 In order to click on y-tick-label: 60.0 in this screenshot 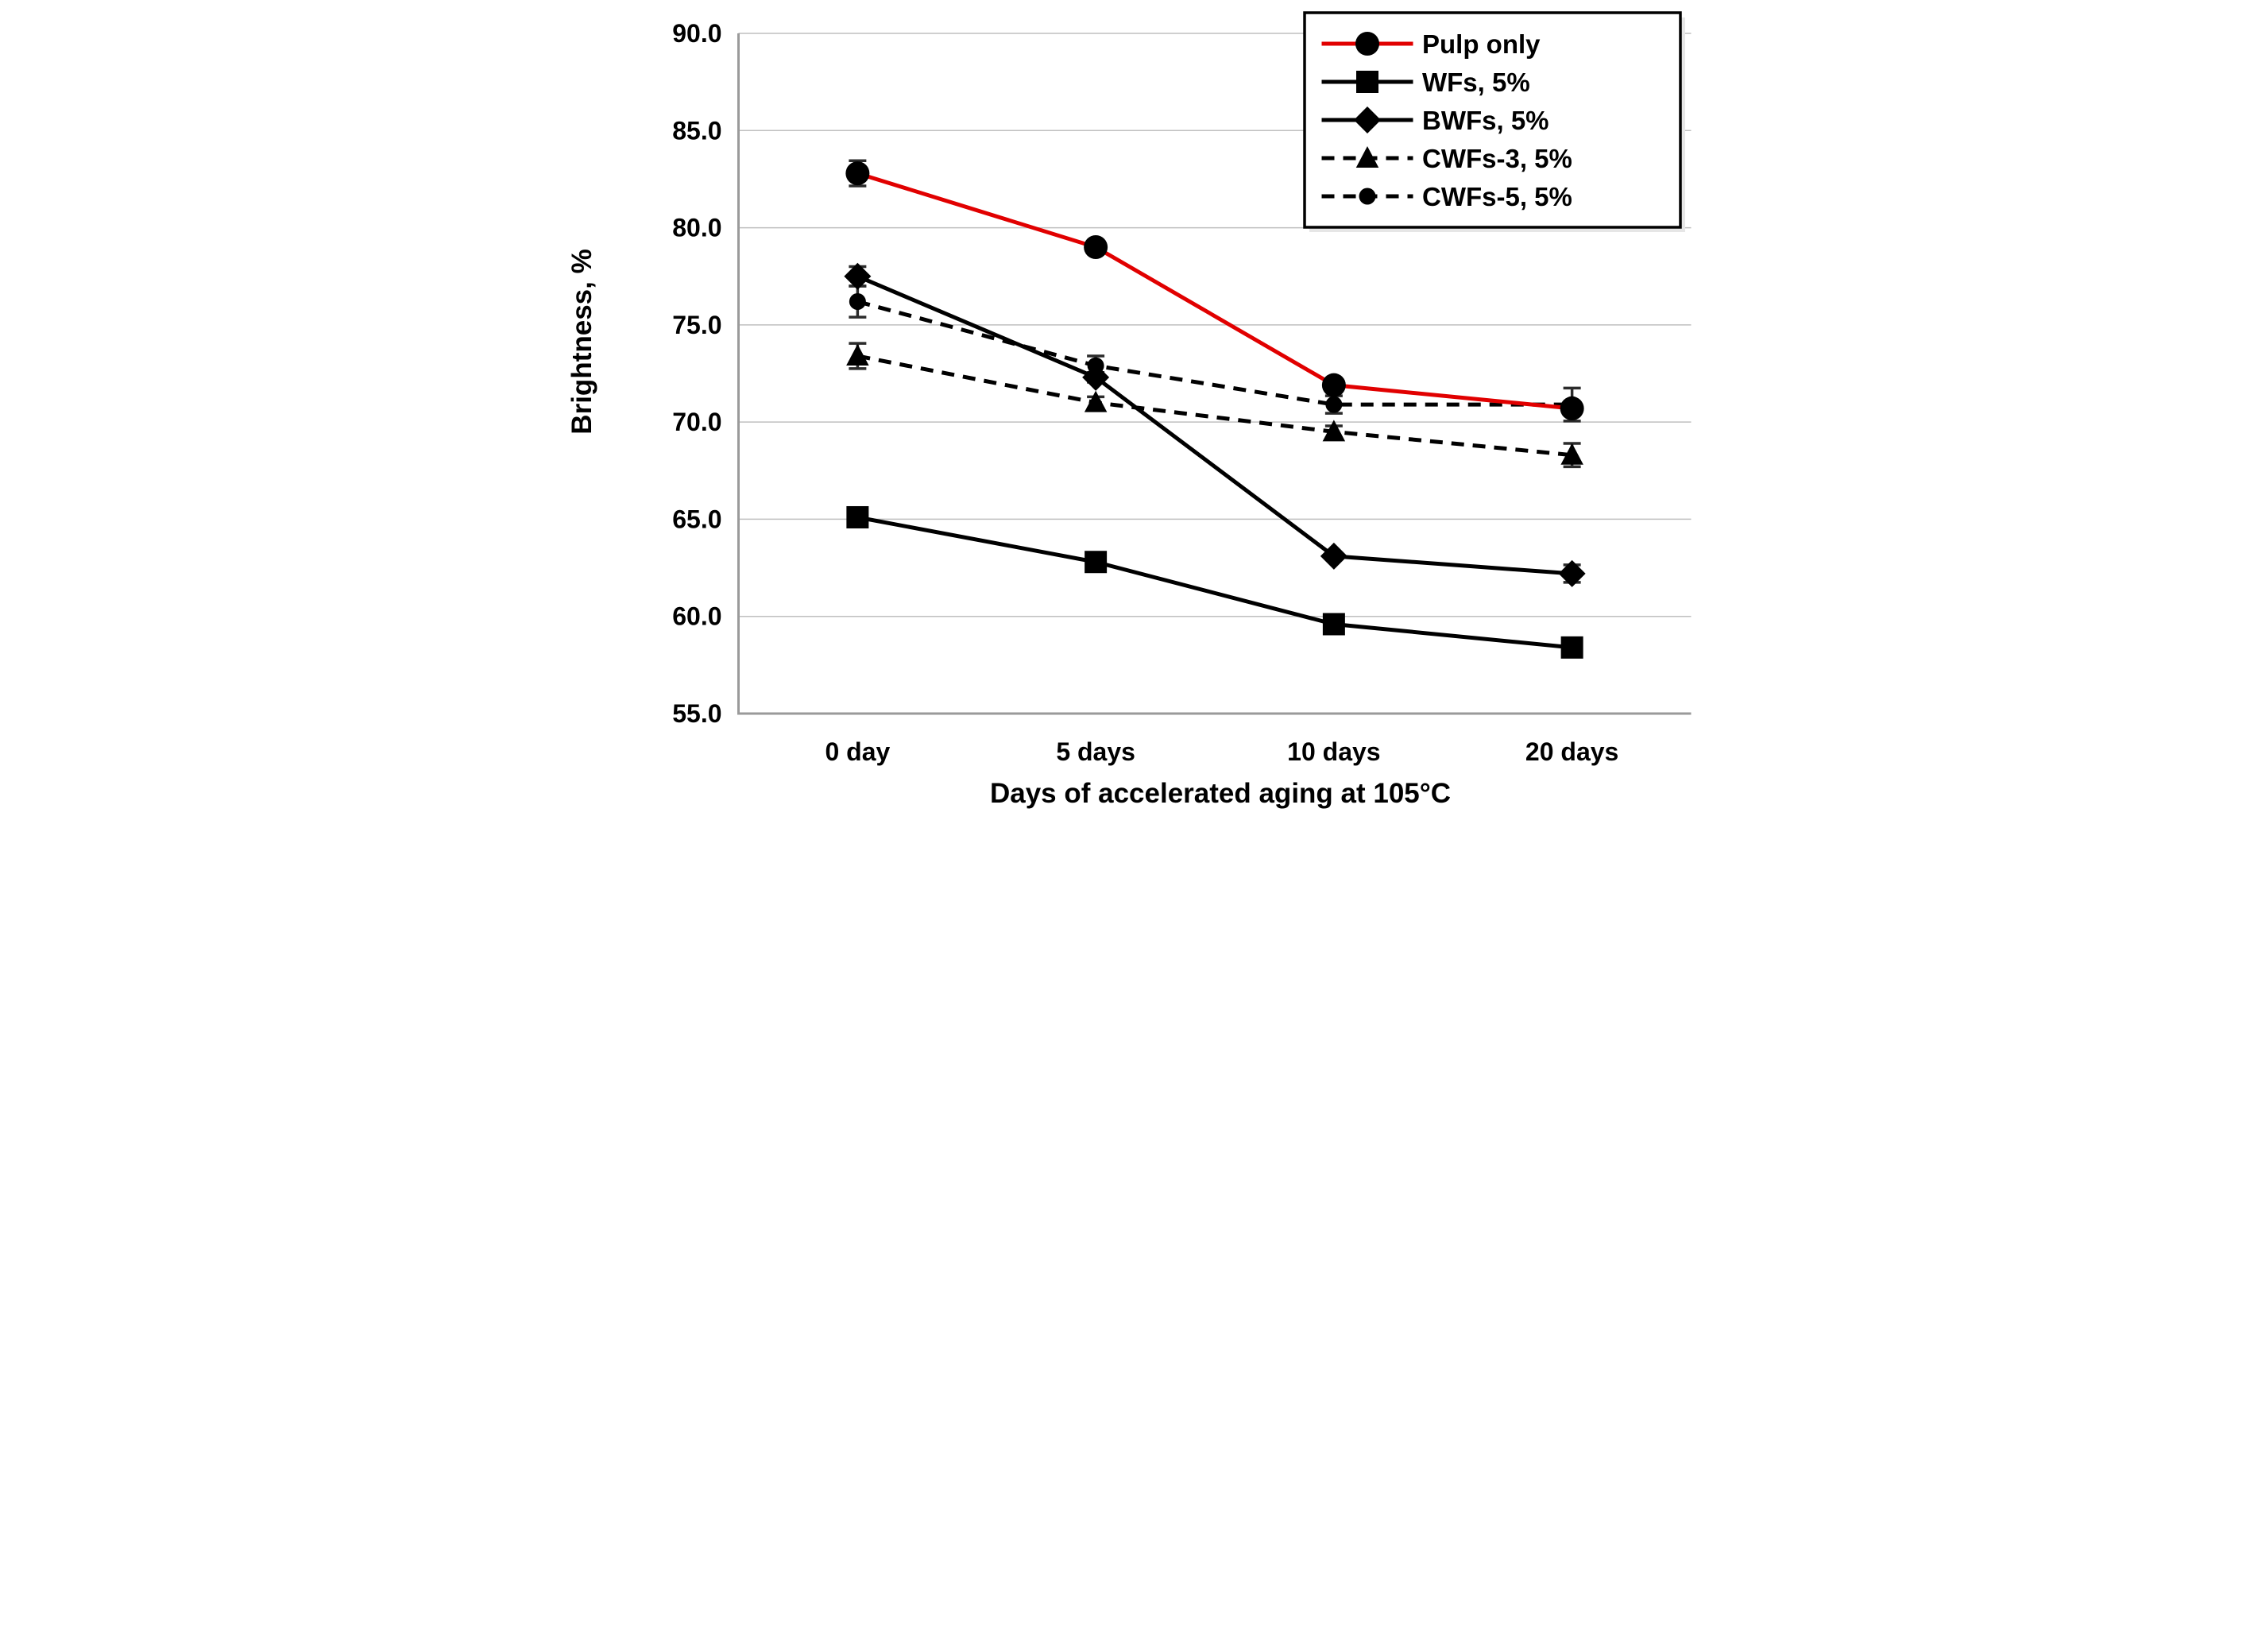, I will do `click(697, 616)`.